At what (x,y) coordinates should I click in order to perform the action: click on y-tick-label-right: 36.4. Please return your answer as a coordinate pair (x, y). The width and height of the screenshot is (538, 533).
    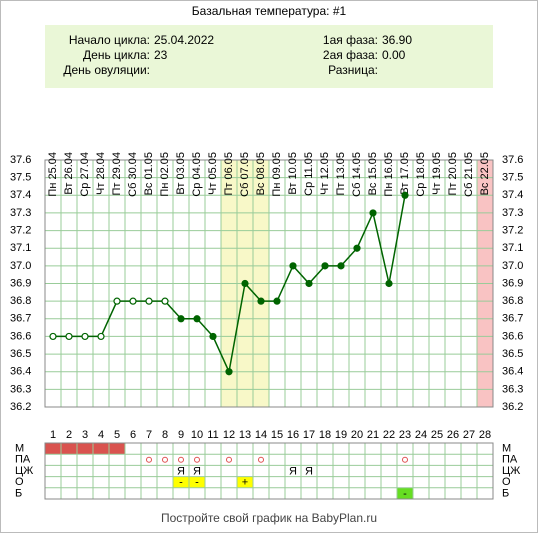
    Looking at the image, I should click on (512, 372).